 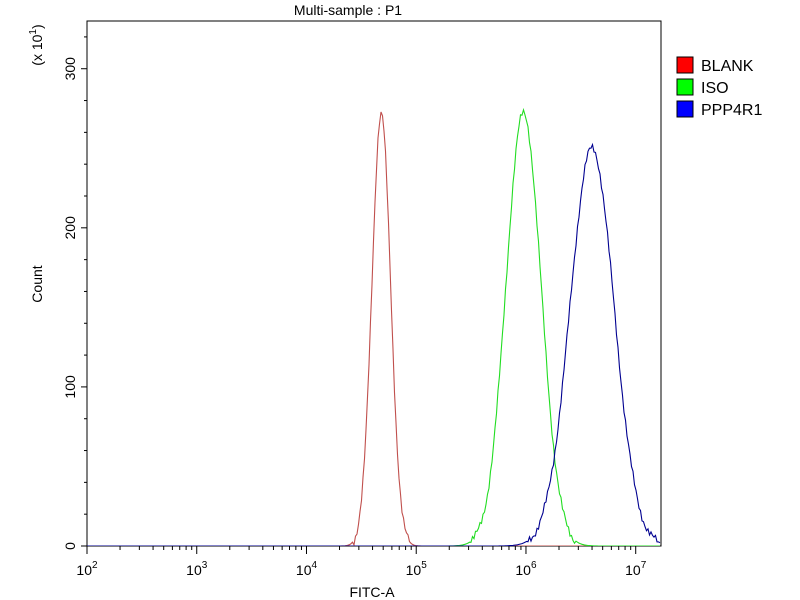 I want to click on legend-label-iso: ISO, so click(x=715, y=88).